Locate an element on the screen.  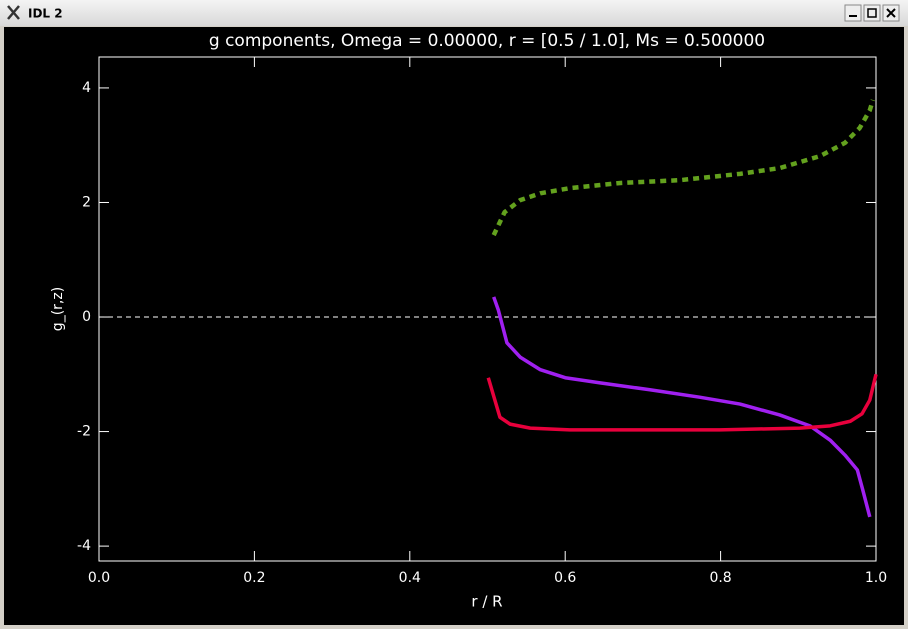
x-tick-label: 0.0 is located at coordinates (99, 578).